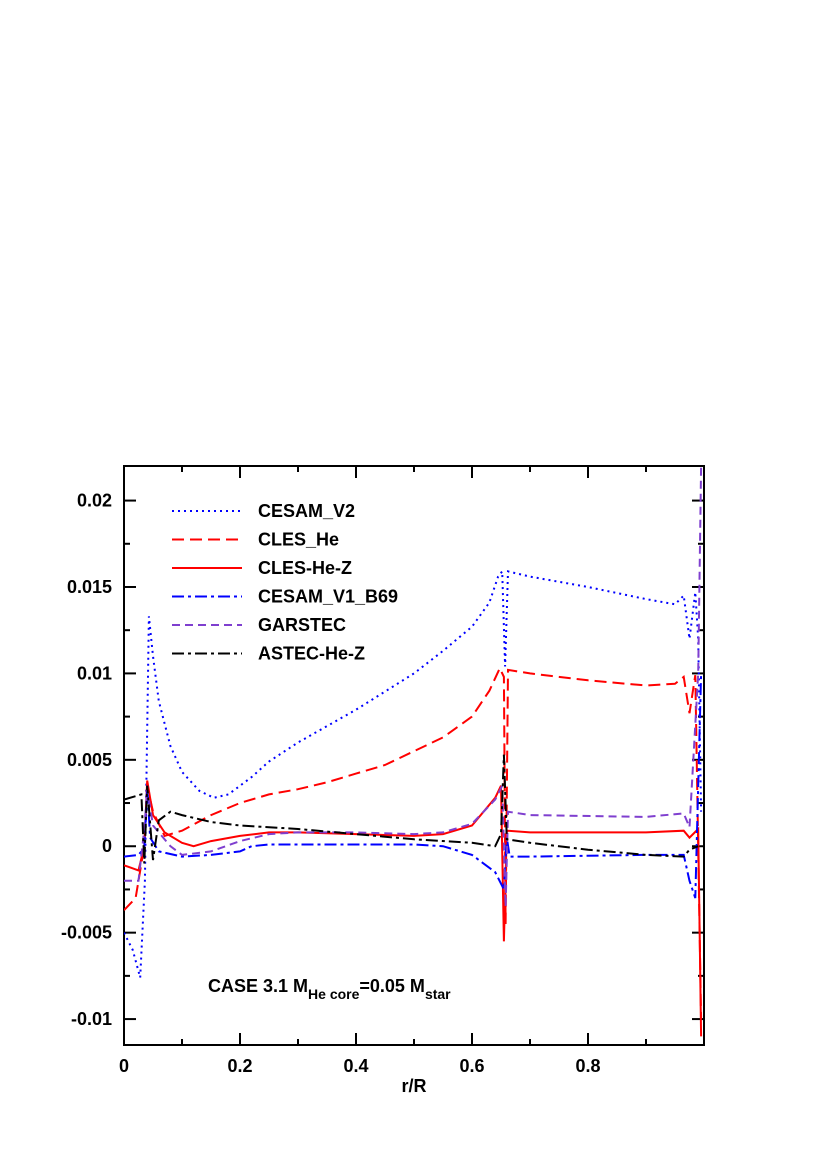 The width and height of the screenshot is (827, 1175). What do you see at coordinates (438, 994) in the screenshot?
I see `annotation-sub: star` at bounding box center [438, 994].